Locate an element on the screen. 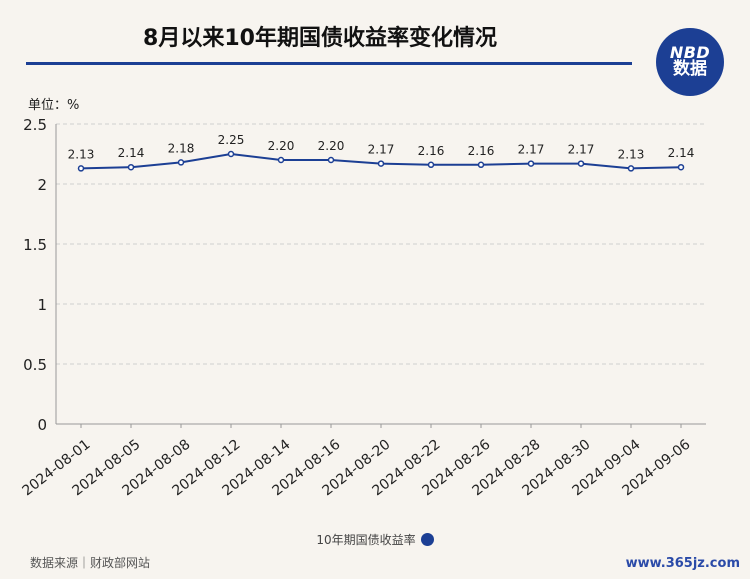  y-tick-label: 2.5 is located at coordinates (35, 125).